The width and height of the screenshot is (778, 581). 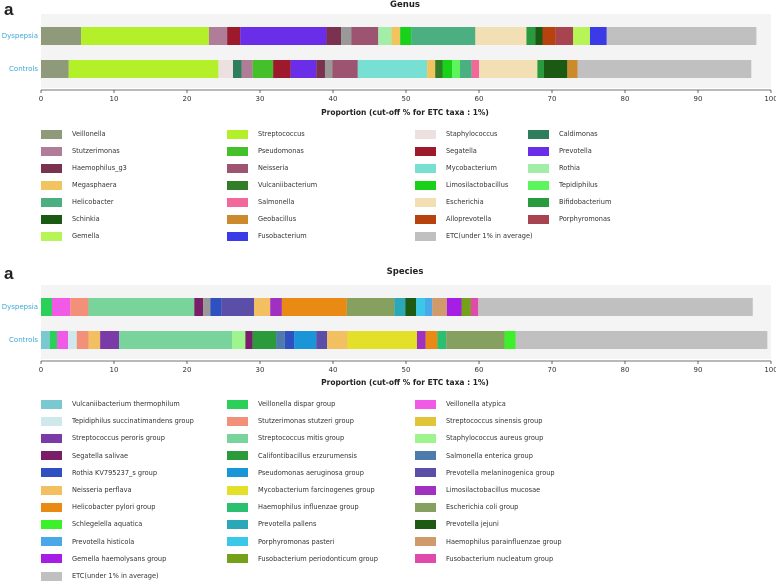 I want to click on legend-item-tepidiphilus-succinatimandens-group: Tepidiphilus succinatimandens group, so click(x=117, y=421).